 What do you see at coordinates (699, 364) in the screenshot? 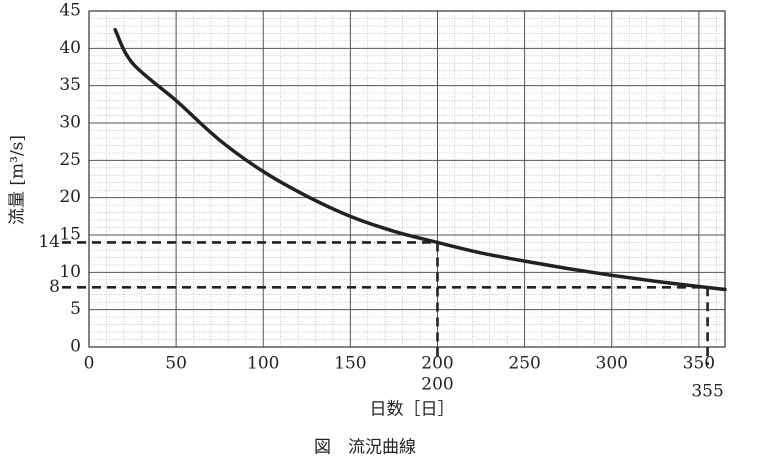
I see `x-tick-label: 350` at bounding box center [699, 364].